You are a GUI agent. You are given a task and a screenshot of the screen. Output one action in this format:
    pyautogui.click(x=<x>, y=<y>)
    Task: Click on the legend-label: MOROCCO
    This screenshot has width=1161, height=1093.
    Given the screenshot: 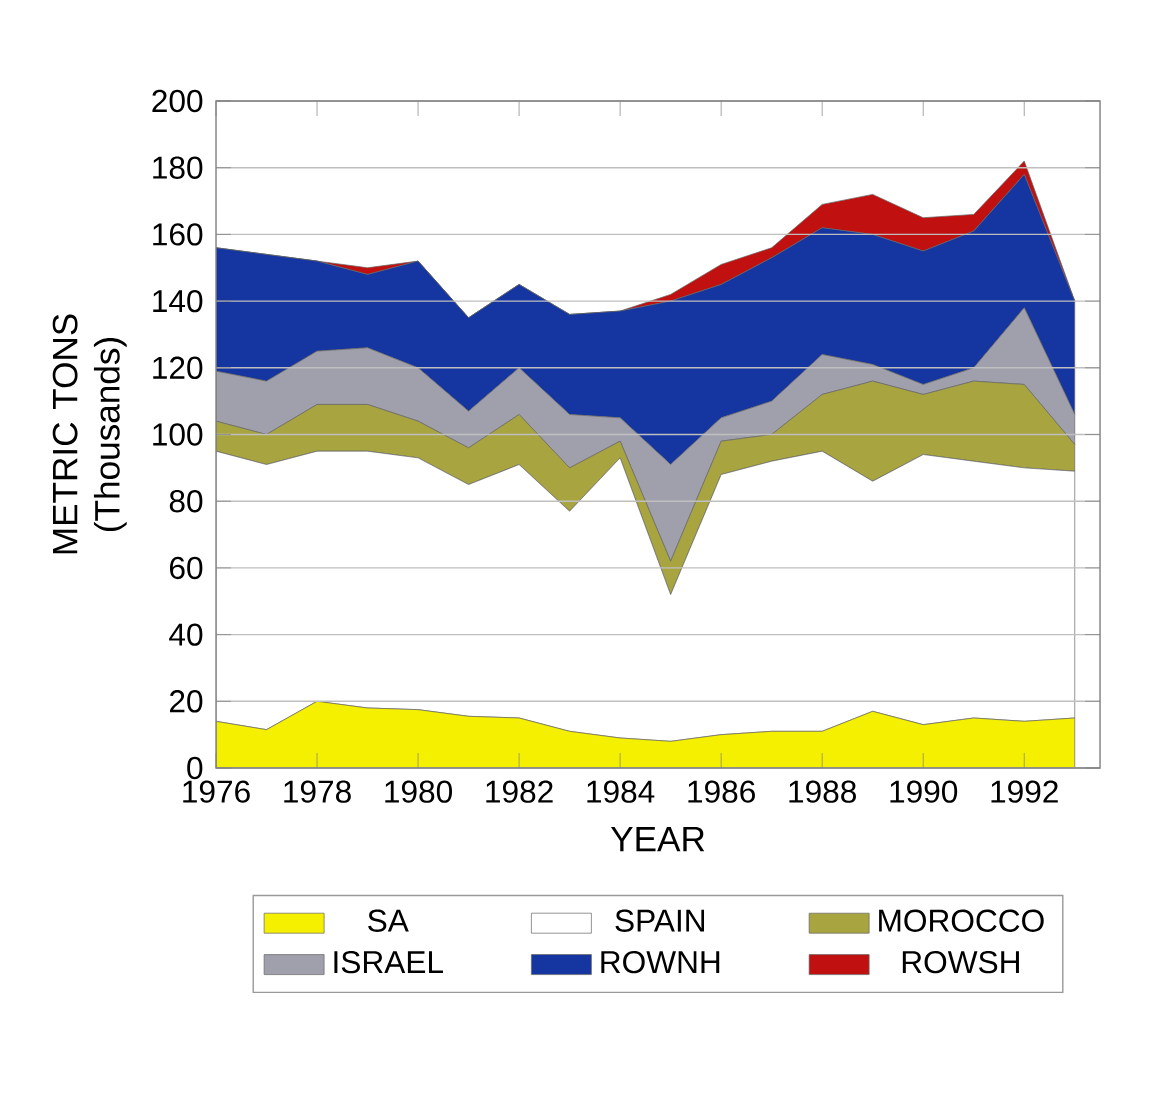 What is the action you would take?
    pyautogui.click(x=961, y=920)
    